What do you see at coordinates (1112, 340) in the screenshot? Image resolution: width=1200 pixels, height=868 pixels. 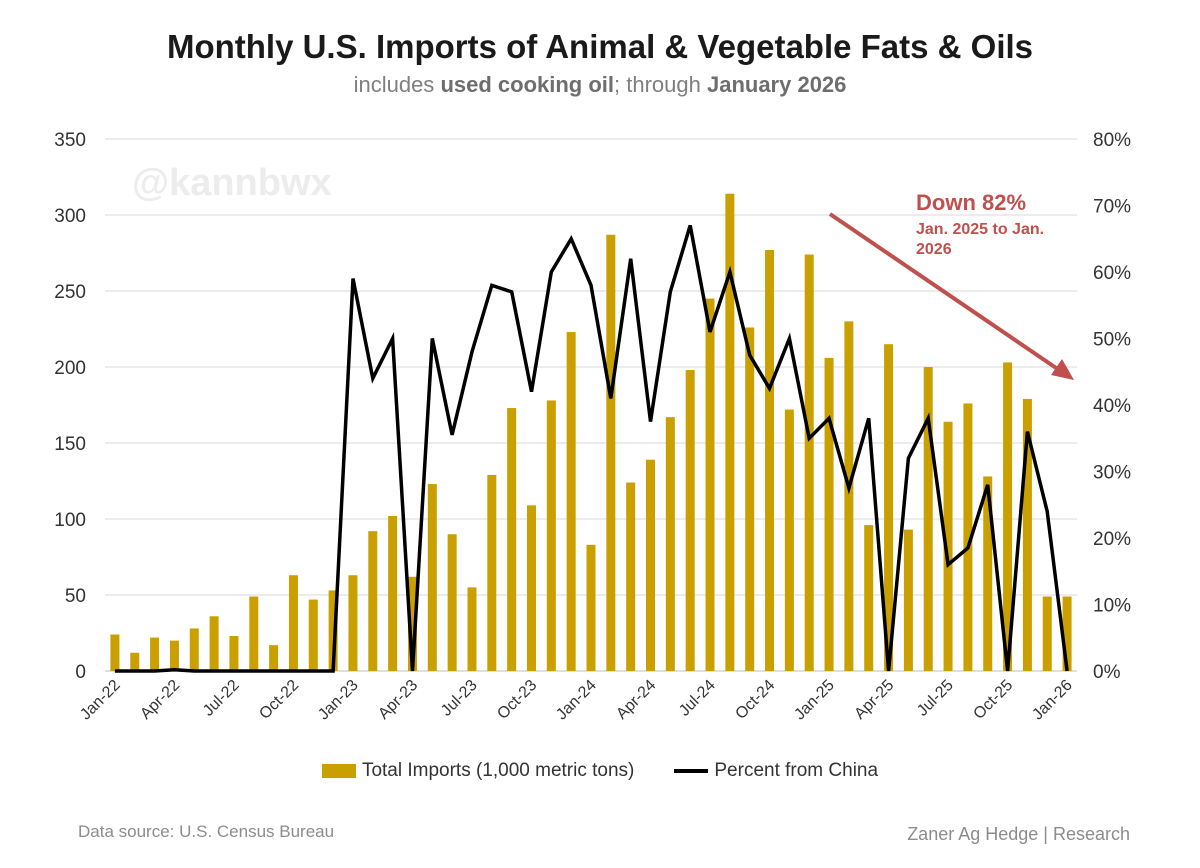 I see `right-tick-label: 50%` at bounding box center [1112, 340].